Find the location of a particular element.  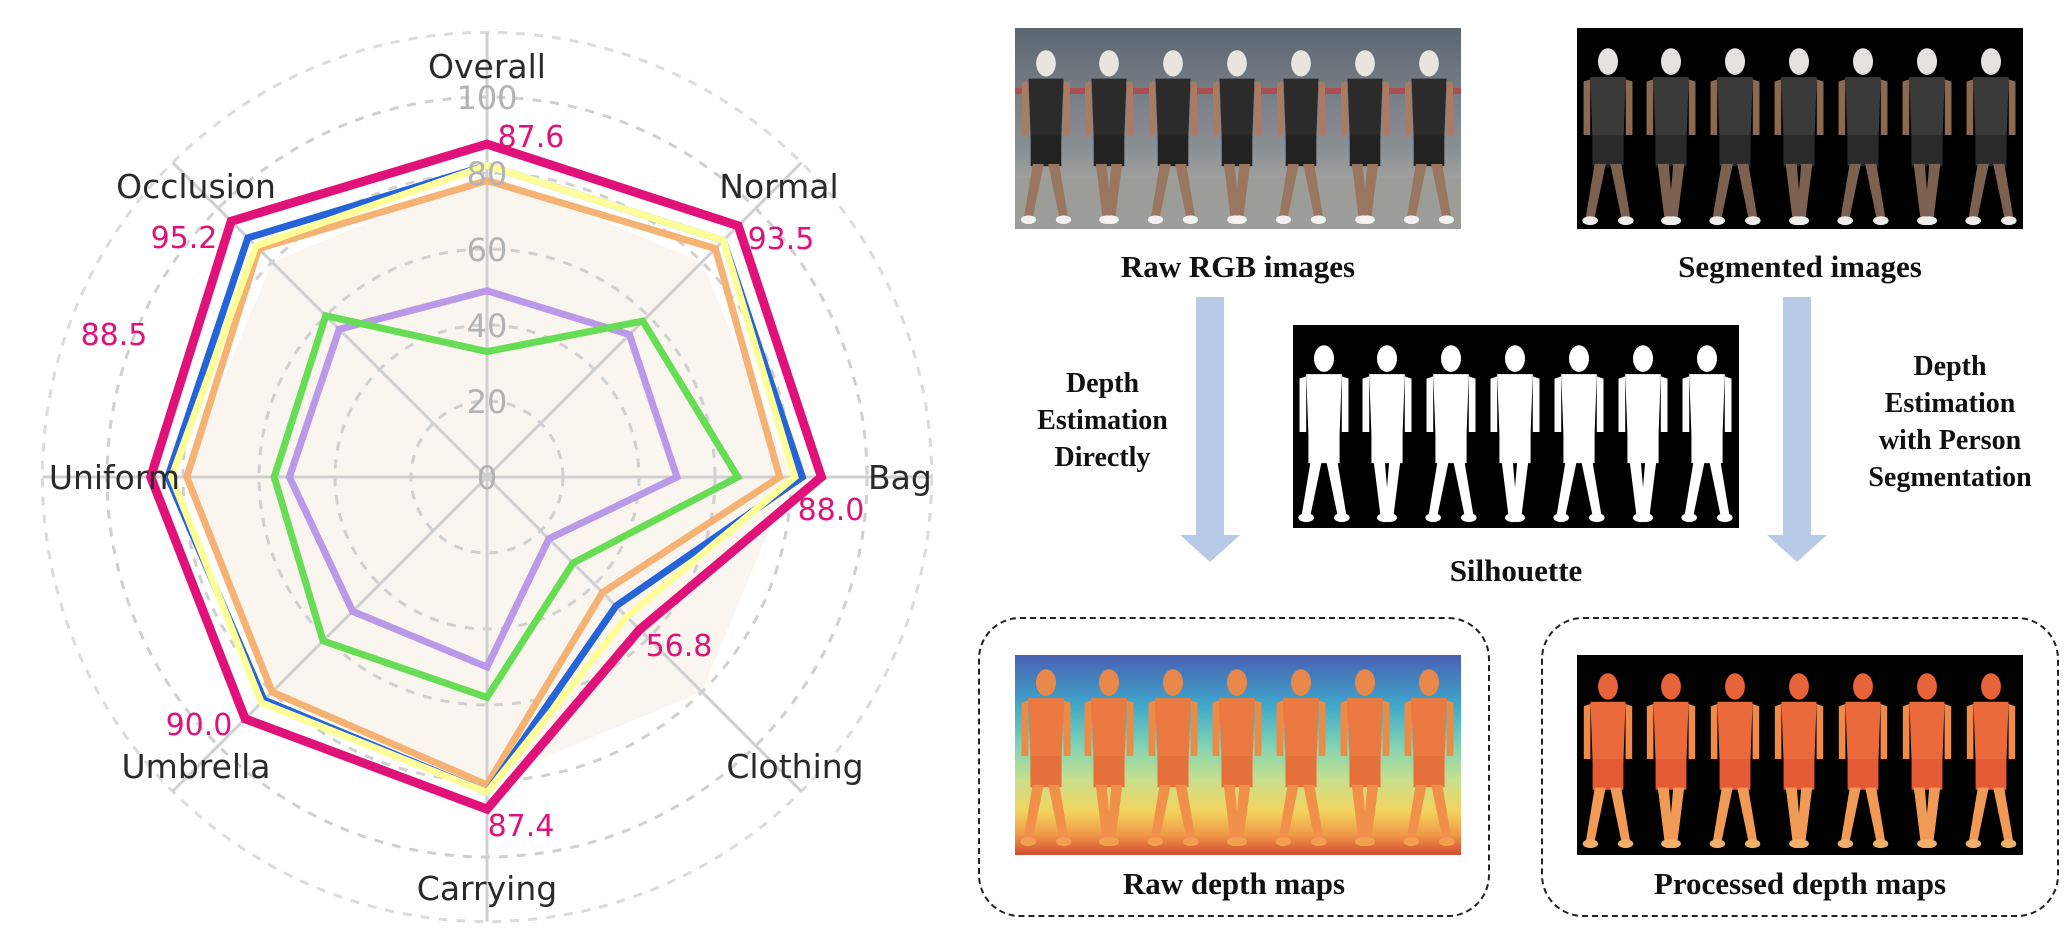

silhouette-caption: Silhouette is located at coordinates (1516, 570).